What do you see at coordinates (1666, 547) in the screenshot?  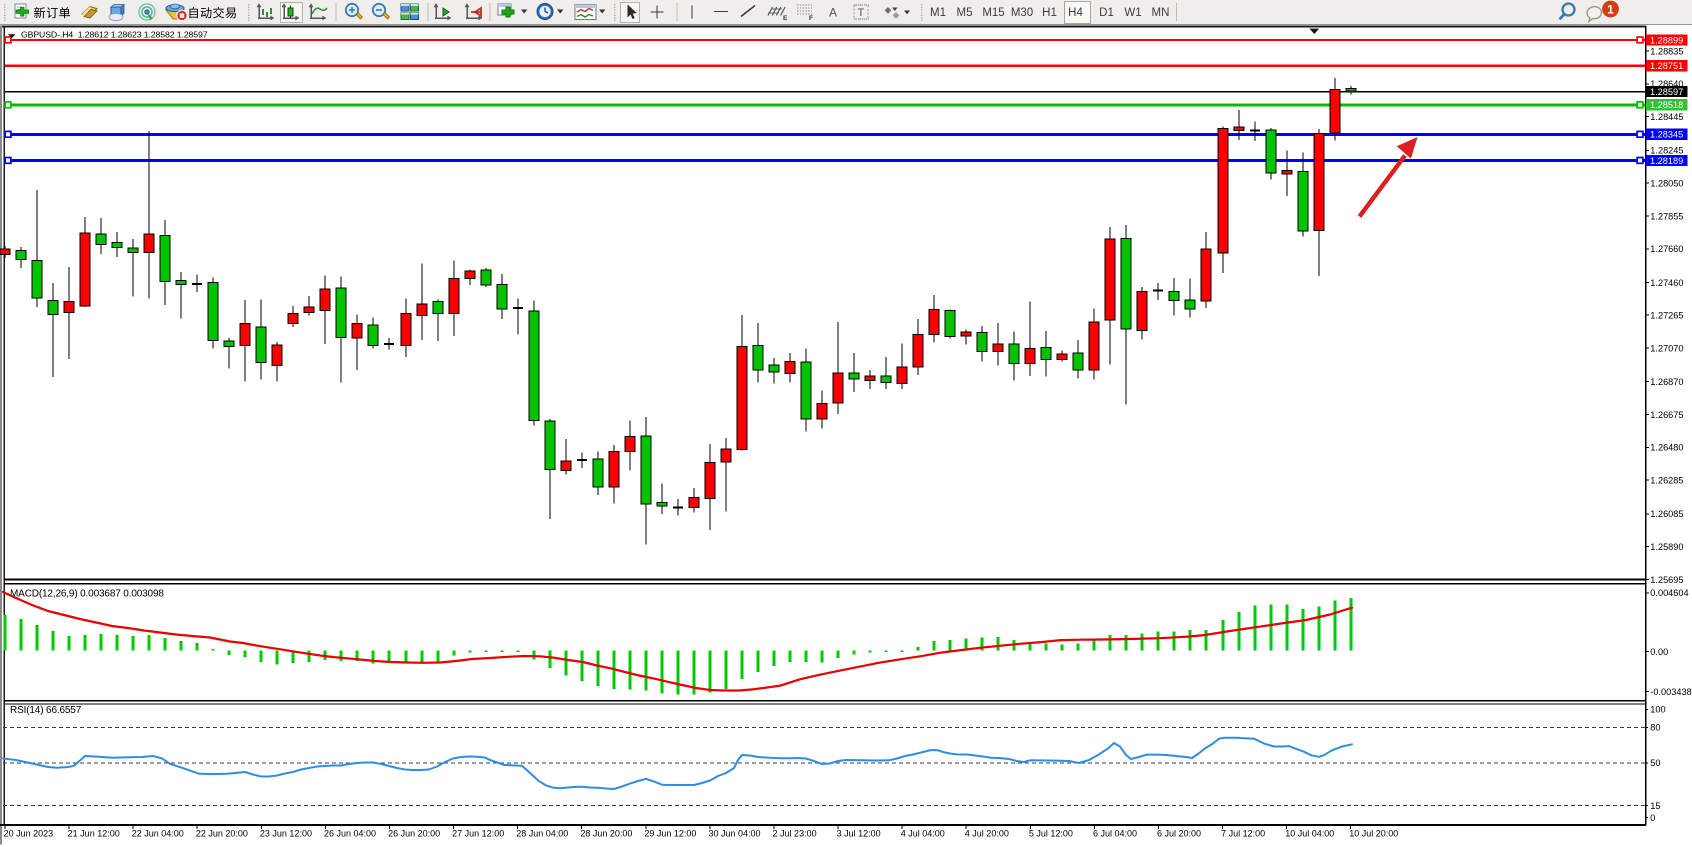 I see `svg-text: 1.25890` at bounding box center [1666, 547].